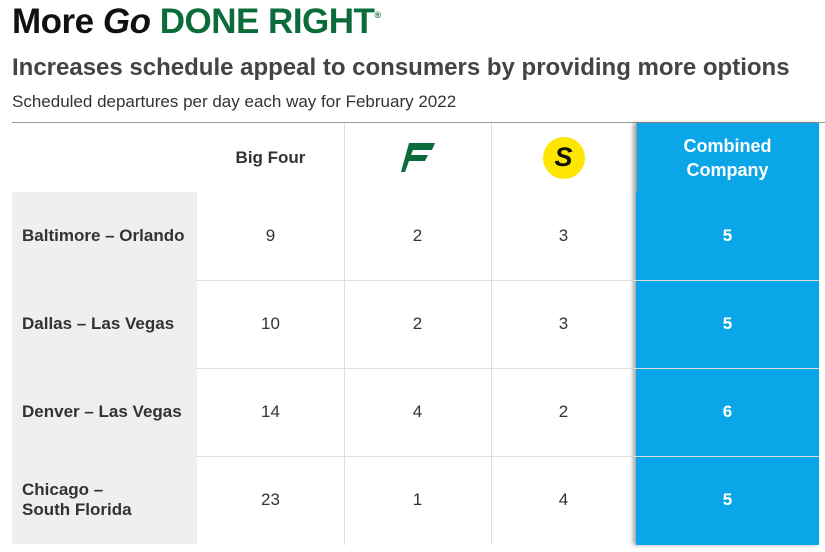 The height and width of the screenshot is (552, 825). Describe the element at coordinates (126, 21) in the screenshot. I see `title-go: Go` at that location.